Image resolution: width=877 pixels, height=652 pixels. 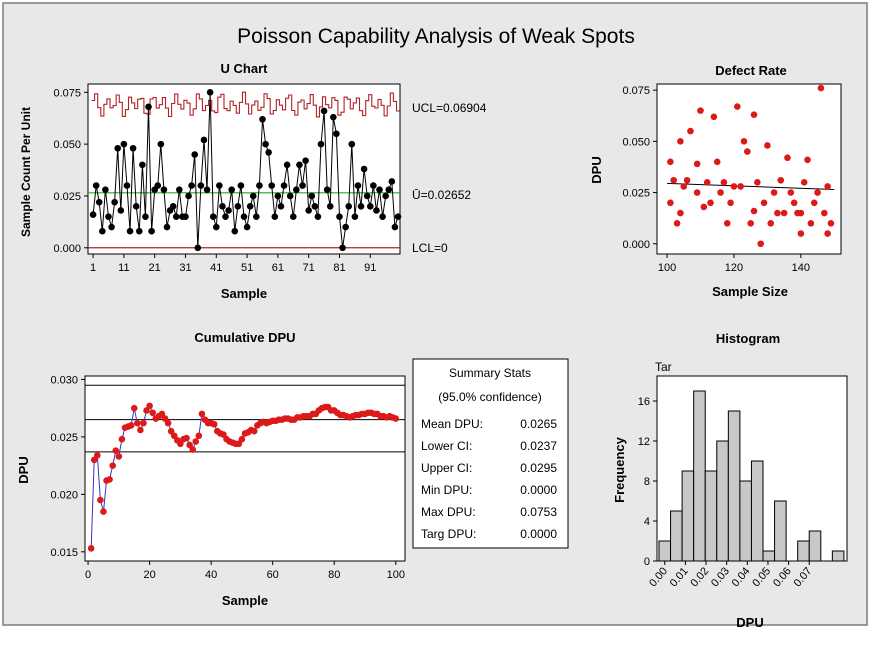 I want to click on defect-rate-ytick-label: 0.050, so click(x=636, y=142).